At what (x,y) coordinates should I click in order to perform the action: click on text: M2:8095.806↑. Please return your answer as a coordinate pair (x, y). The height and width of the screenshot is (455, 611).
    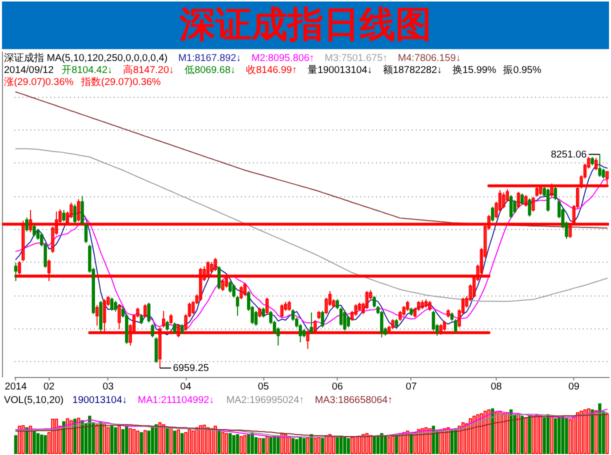
    Looking at the image, I should click on (282, 58).